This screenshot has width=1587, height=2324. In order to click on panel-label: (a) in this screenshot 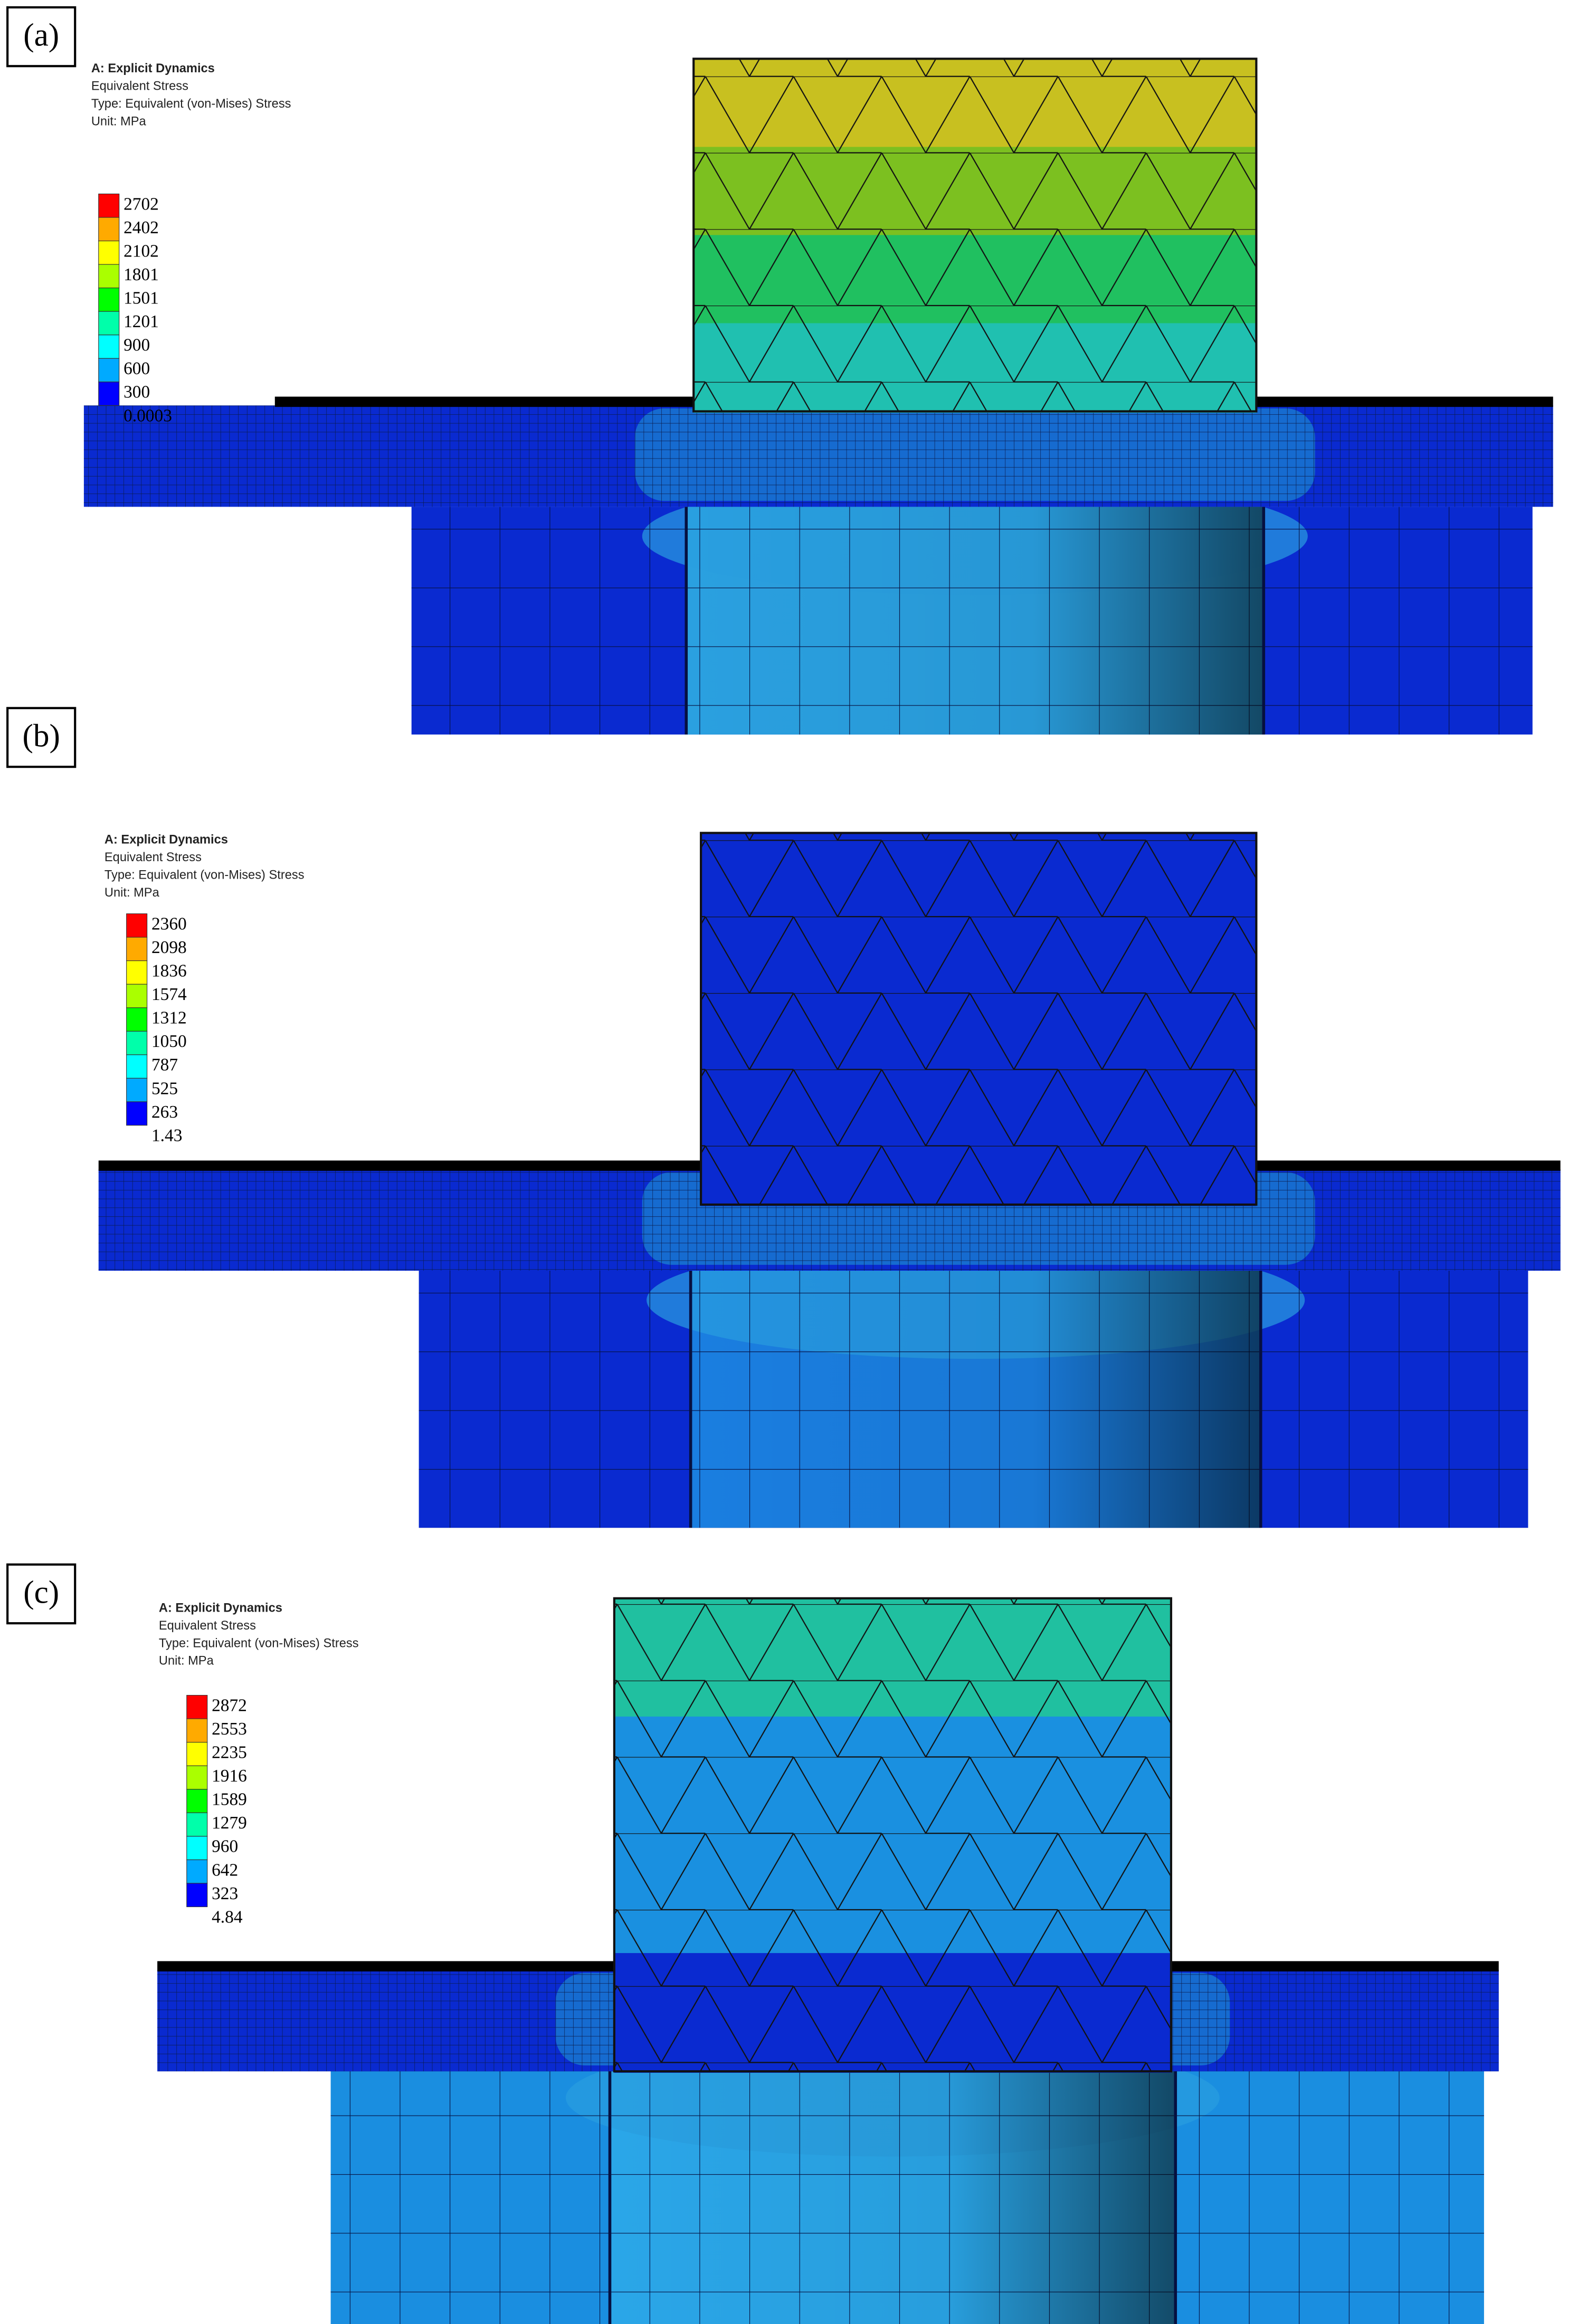, I will do `click(41, 35)`.